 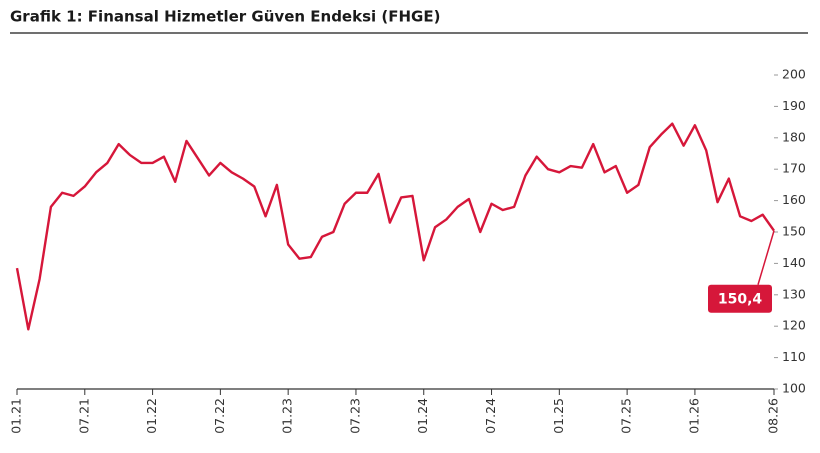 What do you see at coordinates (794, 325) in the screenshot?
I see `y-tick-label: 120` at bounding box center [794, 325].